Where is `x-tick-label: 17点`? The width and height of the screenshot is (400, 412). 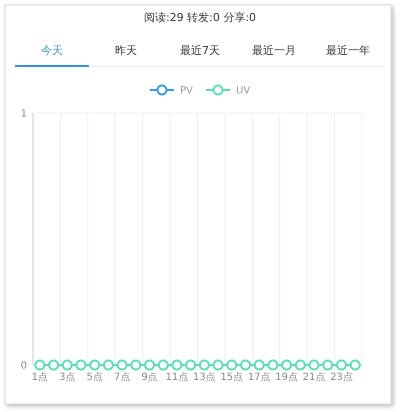
x-tick-label: 17点 is located at coordinates (259, 377).